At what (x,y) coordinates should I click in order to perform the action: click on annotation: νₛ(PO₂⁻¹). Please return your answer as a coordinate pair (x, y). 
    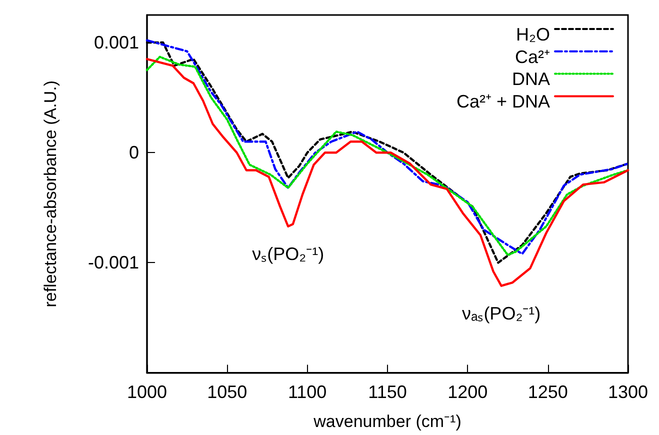
    Looking at the image, I should click on (288, 254).